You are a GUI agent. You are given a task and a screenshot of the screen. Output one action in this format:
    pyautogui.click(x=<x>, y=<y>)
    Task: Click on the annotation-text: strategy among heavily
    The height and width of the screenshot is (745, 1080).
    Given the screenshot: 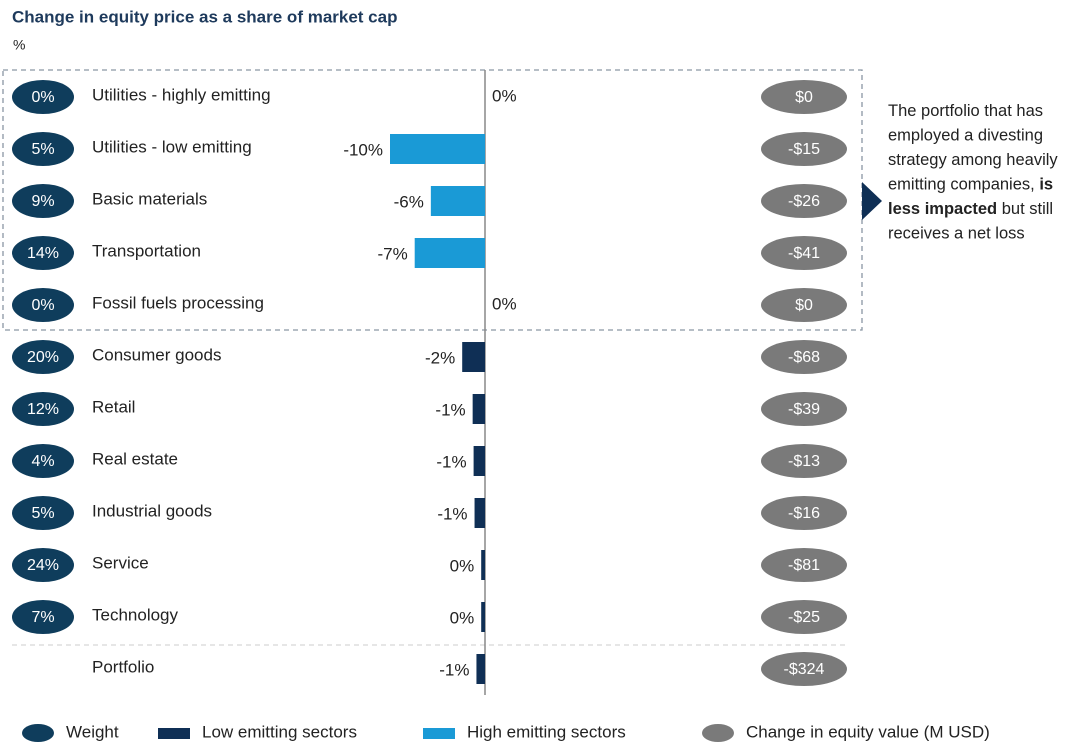 What is the action you would take?
    pyautogui.click(x=973, y=160)
    